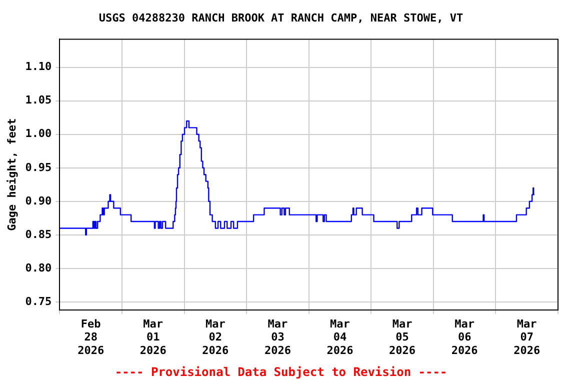 The width and height of the screenshot is (576, 384). Describe the element at coordinates (38, 67) in the screenshot. I see `y-tick-label: 1.10` at that location.